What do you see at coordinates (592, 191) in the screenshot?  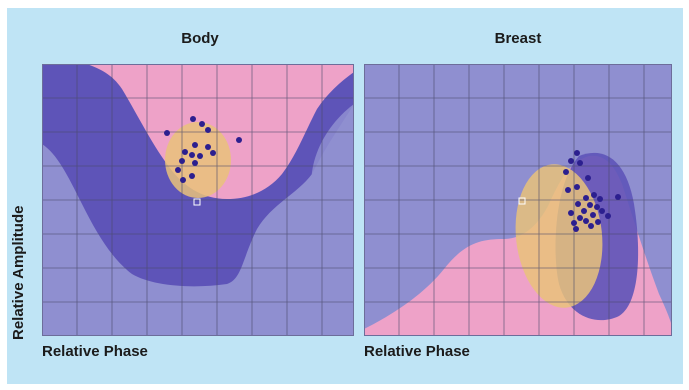 I see `breast-points` at bounding box center [592, 191].